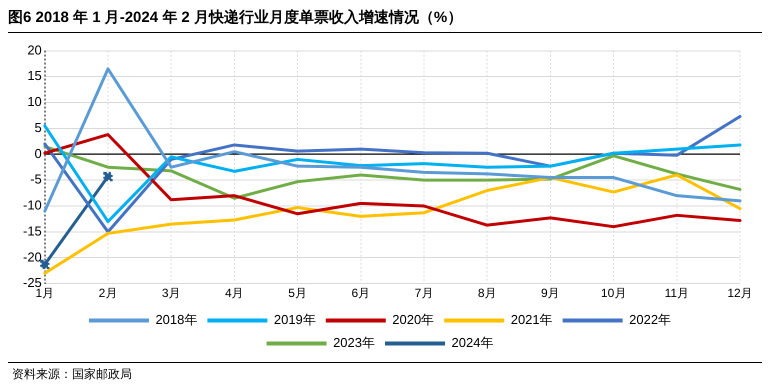 The image size is (770, 386). What do you see at coordinates (34, 102) in the screenshot?
I see `y-tick-label: 10` at bounding box center [34, 102].